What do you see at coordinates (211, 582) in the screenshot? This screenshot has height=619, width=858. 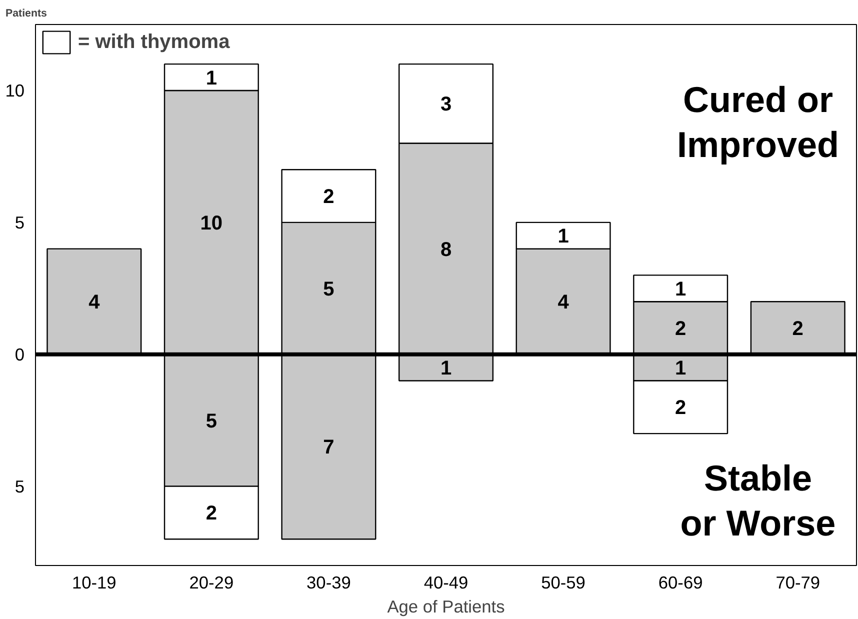 I see `x-tick-label: 20-29` at bounding box center [211, 582].